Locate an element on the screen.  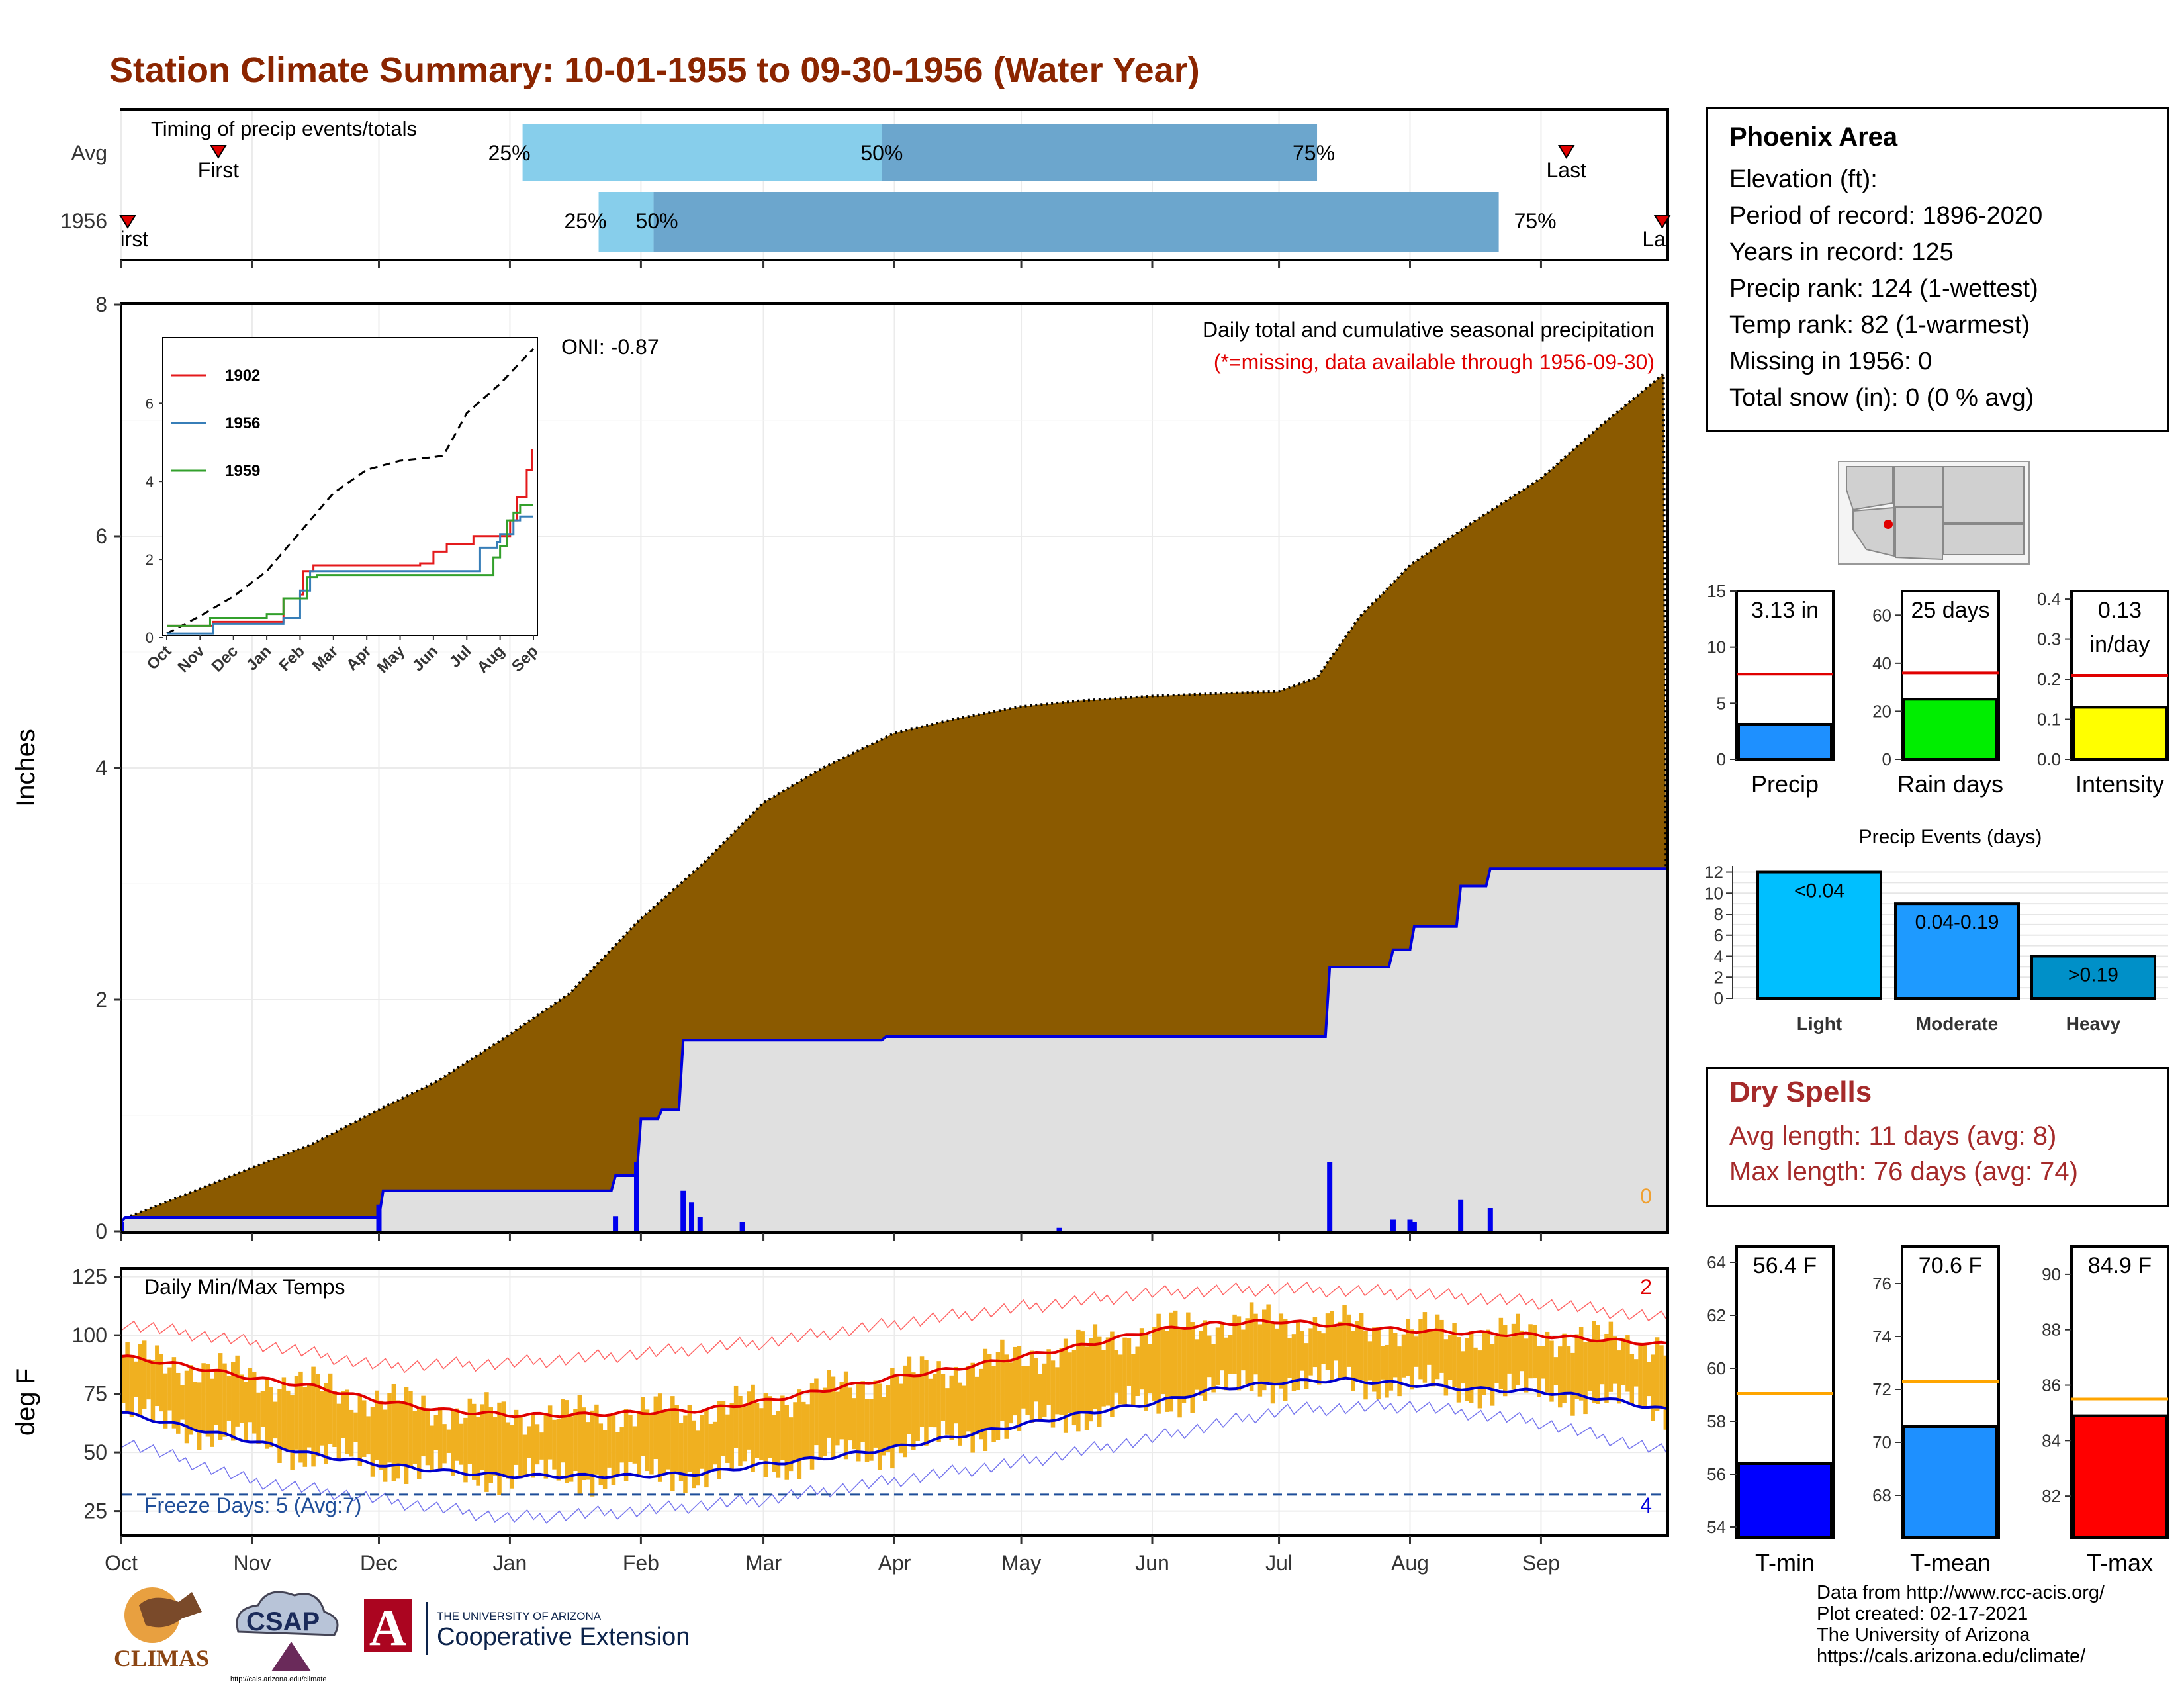
events-ytick-label: 4 is located at coordinates (1718, 956).